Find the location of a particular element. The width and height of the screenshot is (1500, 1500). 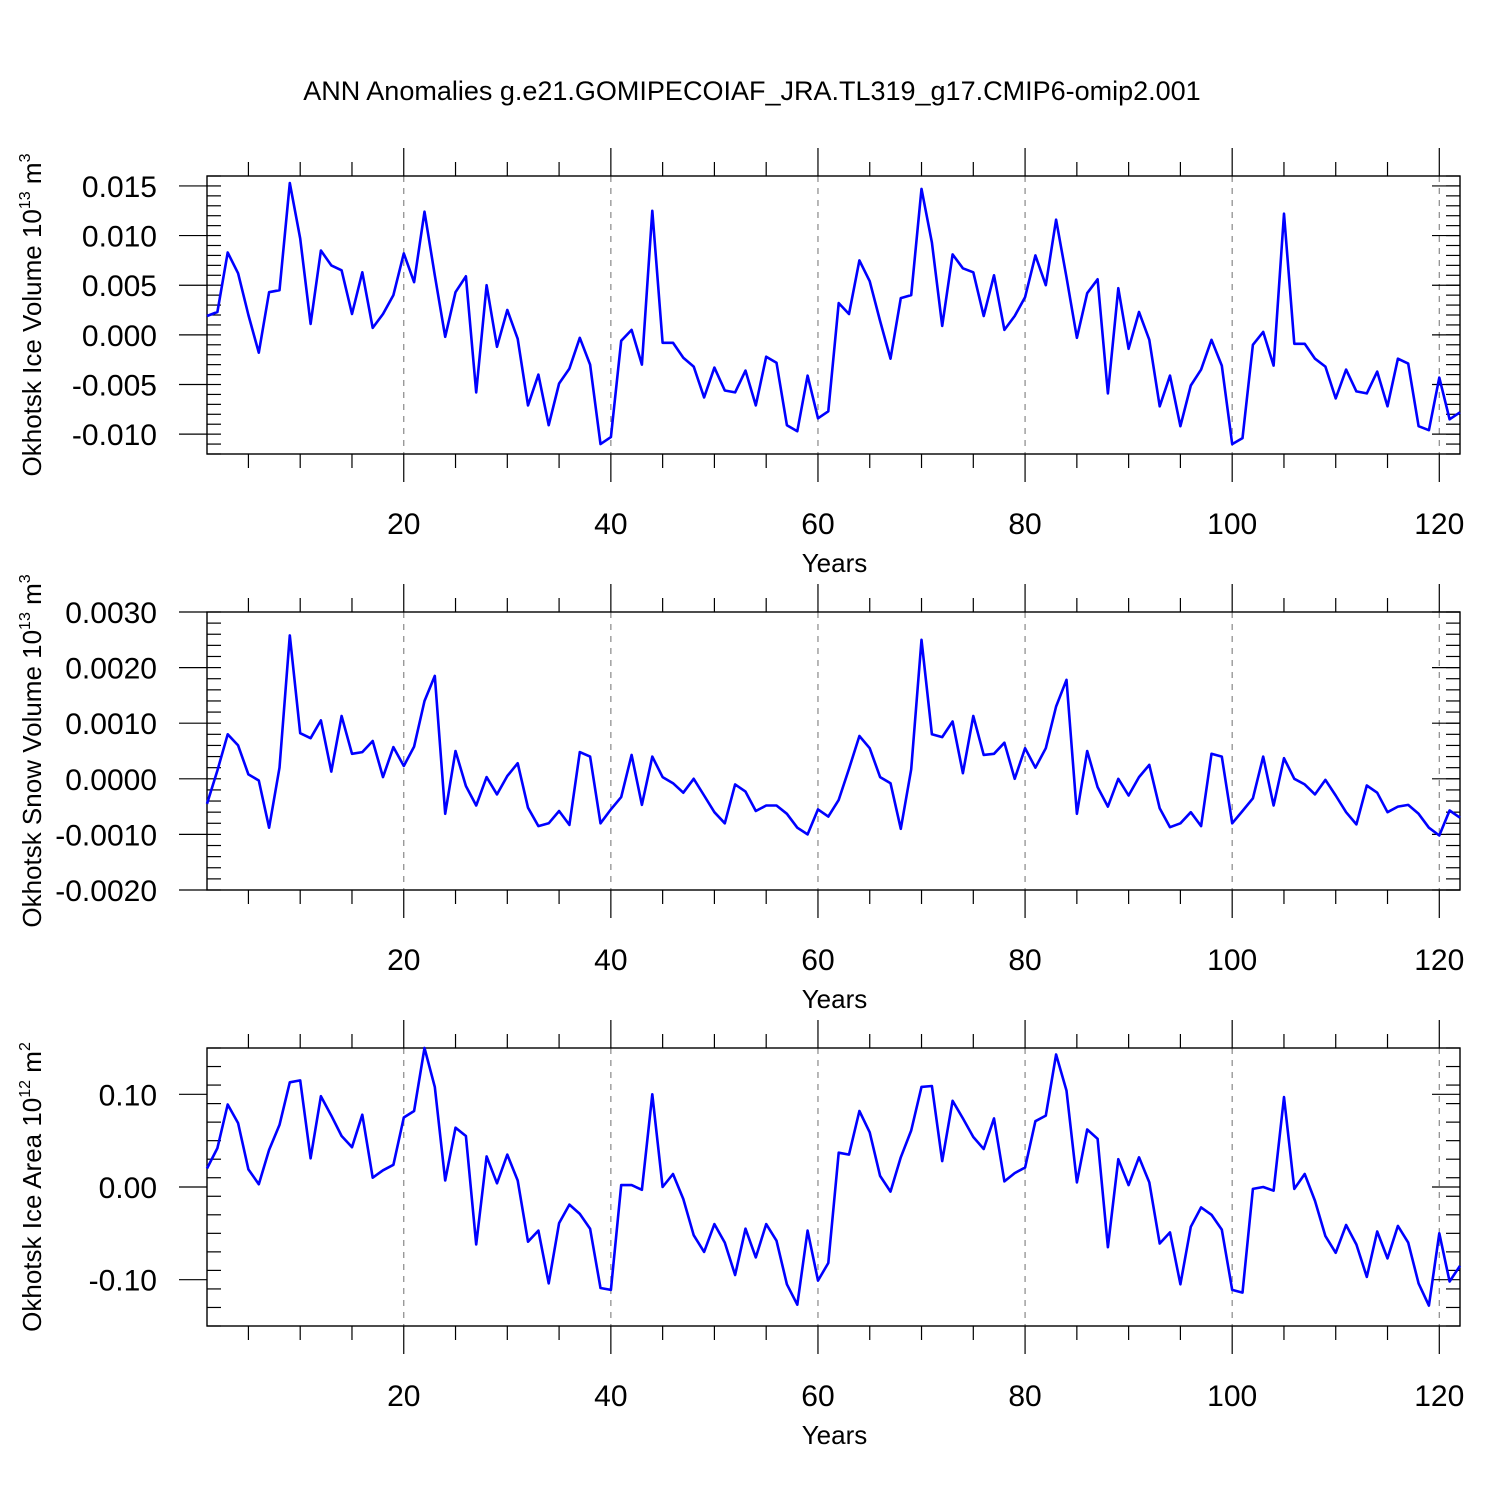

y-axis-title-text: Okhotsk Snow Volume 10 is located at coordinates (32, 779).